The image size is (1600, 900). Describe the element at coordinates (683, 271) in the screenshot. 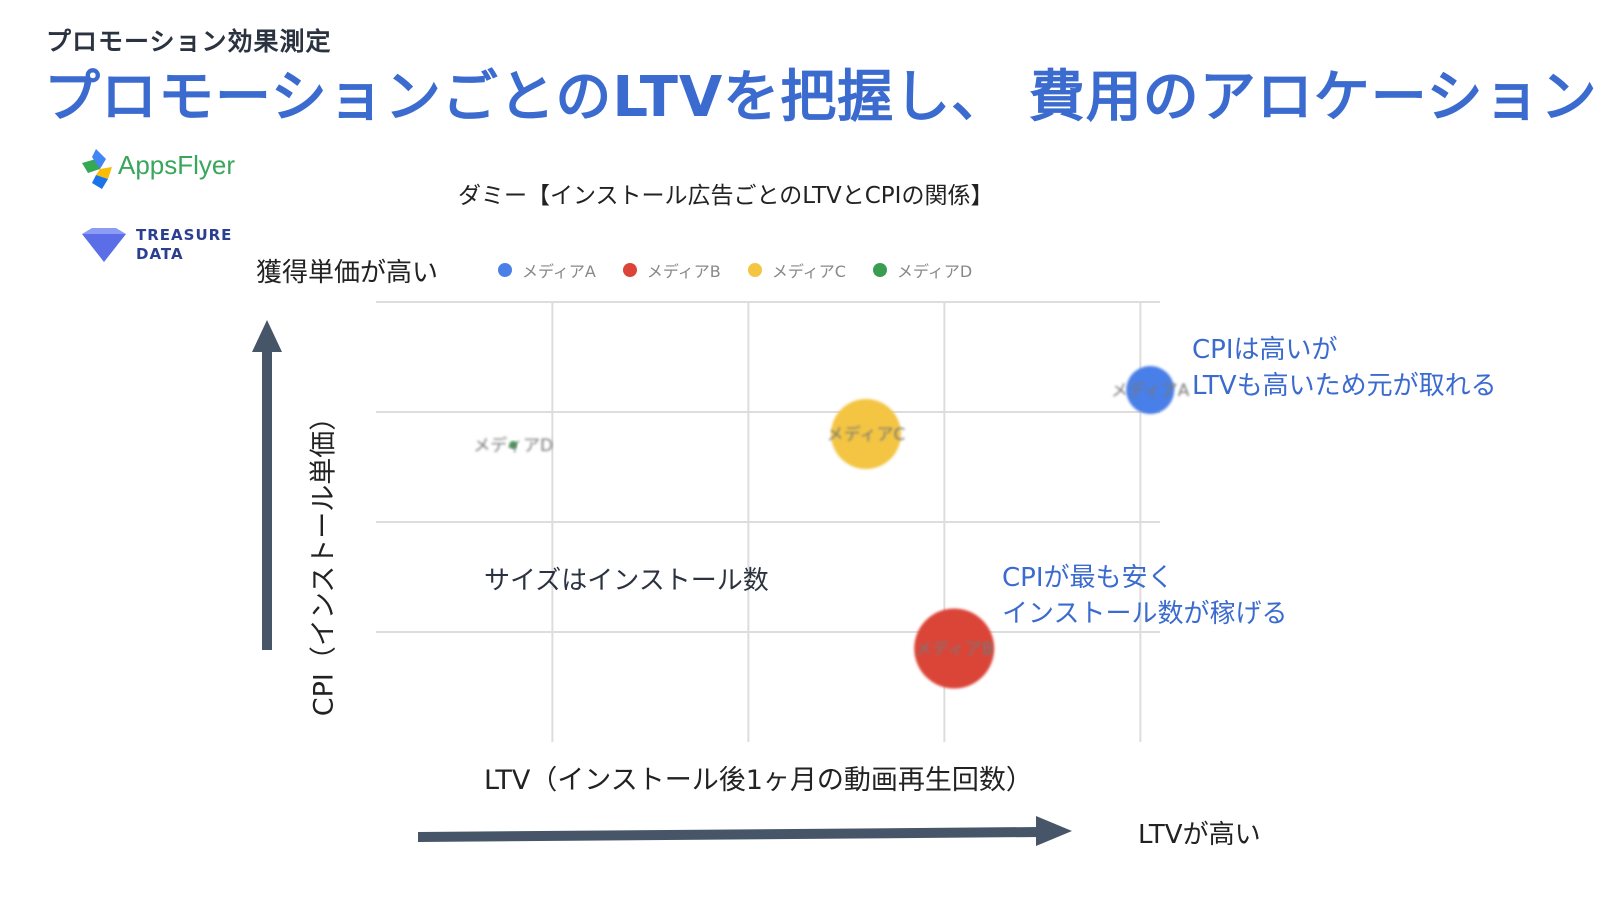

I see `legend-label-media-b: メディアB` at that location.